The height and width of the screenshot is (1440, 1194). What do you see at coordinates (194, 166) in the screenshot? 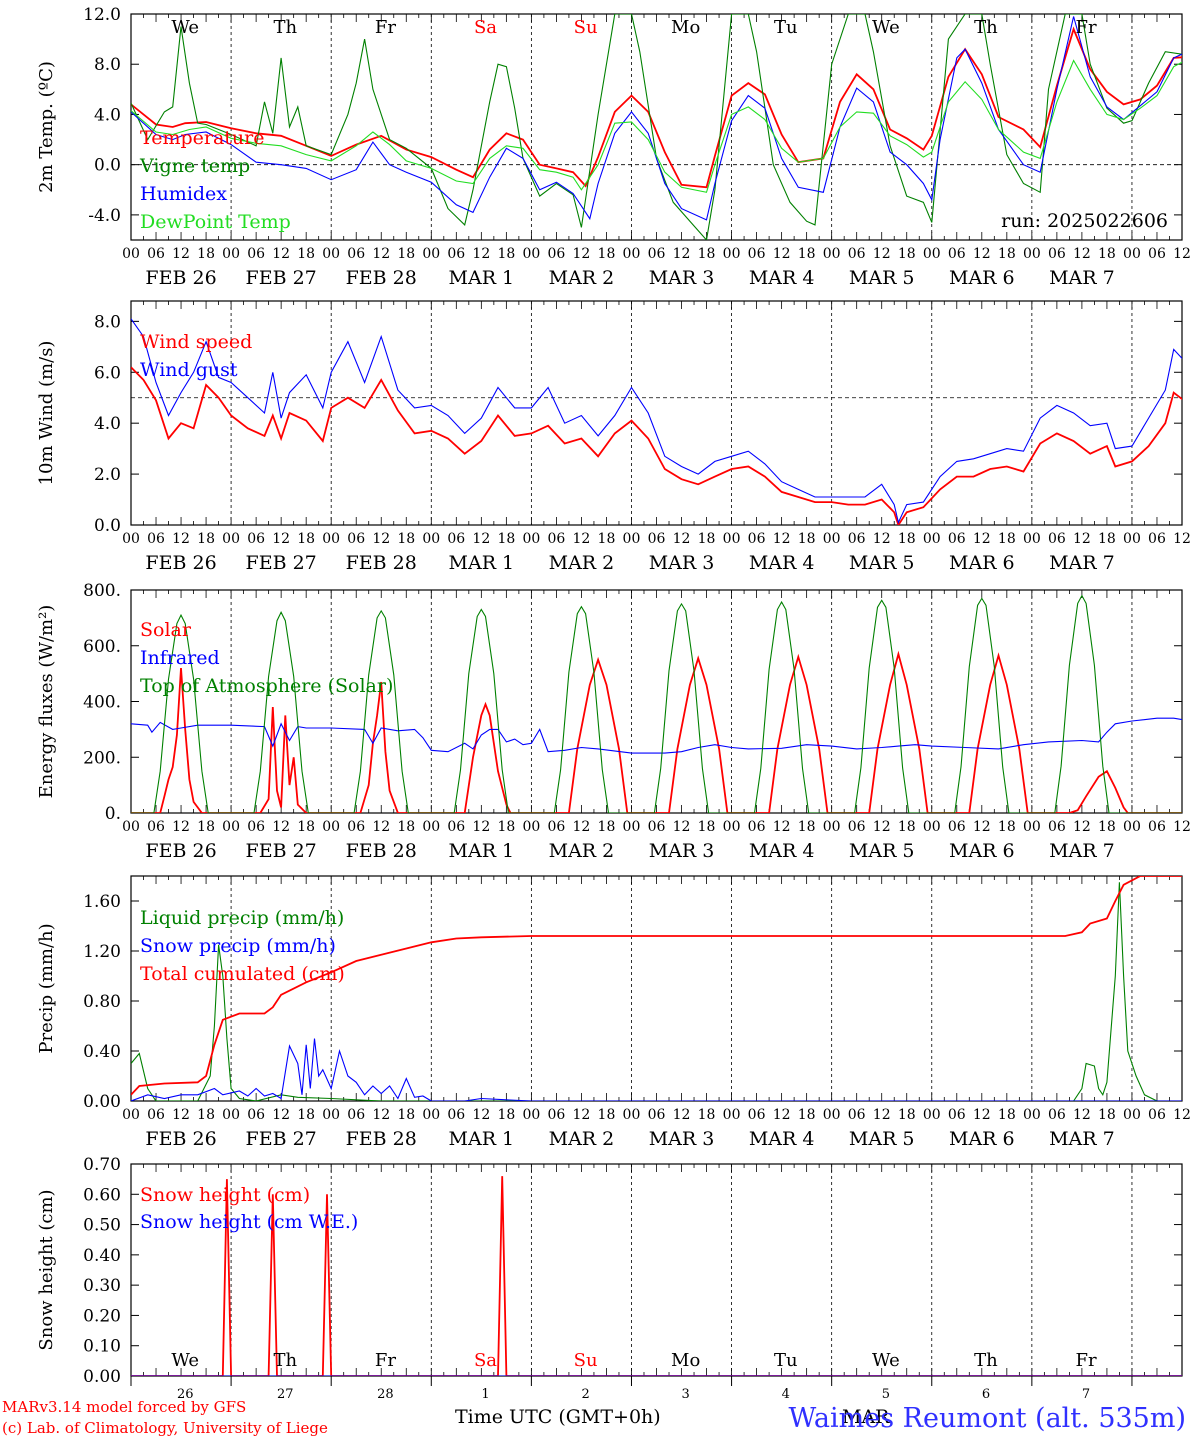
I see `legend-entry: Vigne temp` at bounding box center [194, 166].